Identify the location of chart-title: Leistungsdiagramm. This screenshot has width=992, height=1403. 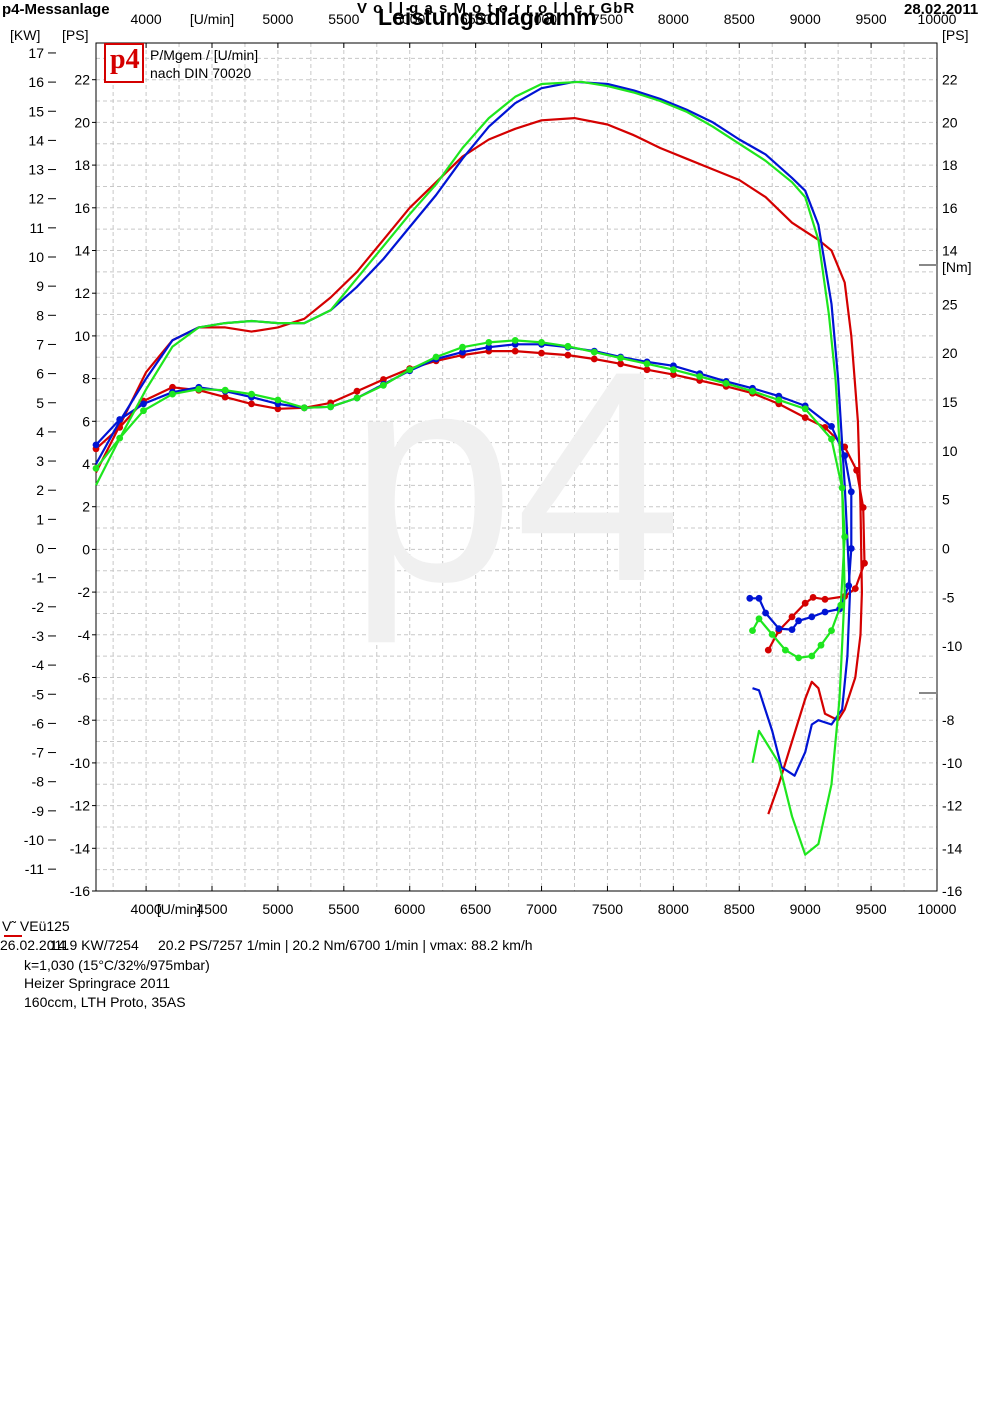
(487, 17).